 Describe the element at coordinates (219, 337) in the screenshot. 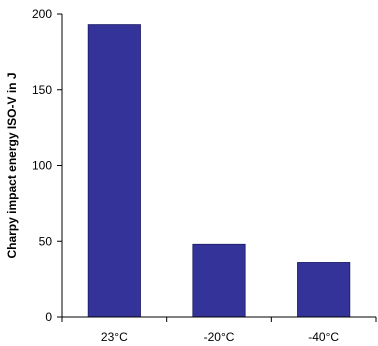

I see `x-tick-label: -20°C` at that location.